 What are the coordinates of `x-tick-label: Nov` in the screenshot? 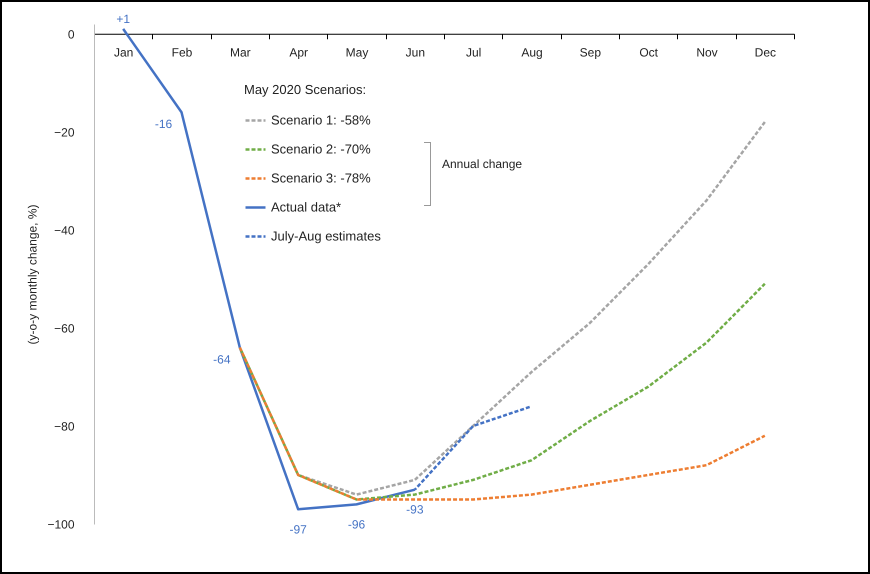 It's located at (707, 52).